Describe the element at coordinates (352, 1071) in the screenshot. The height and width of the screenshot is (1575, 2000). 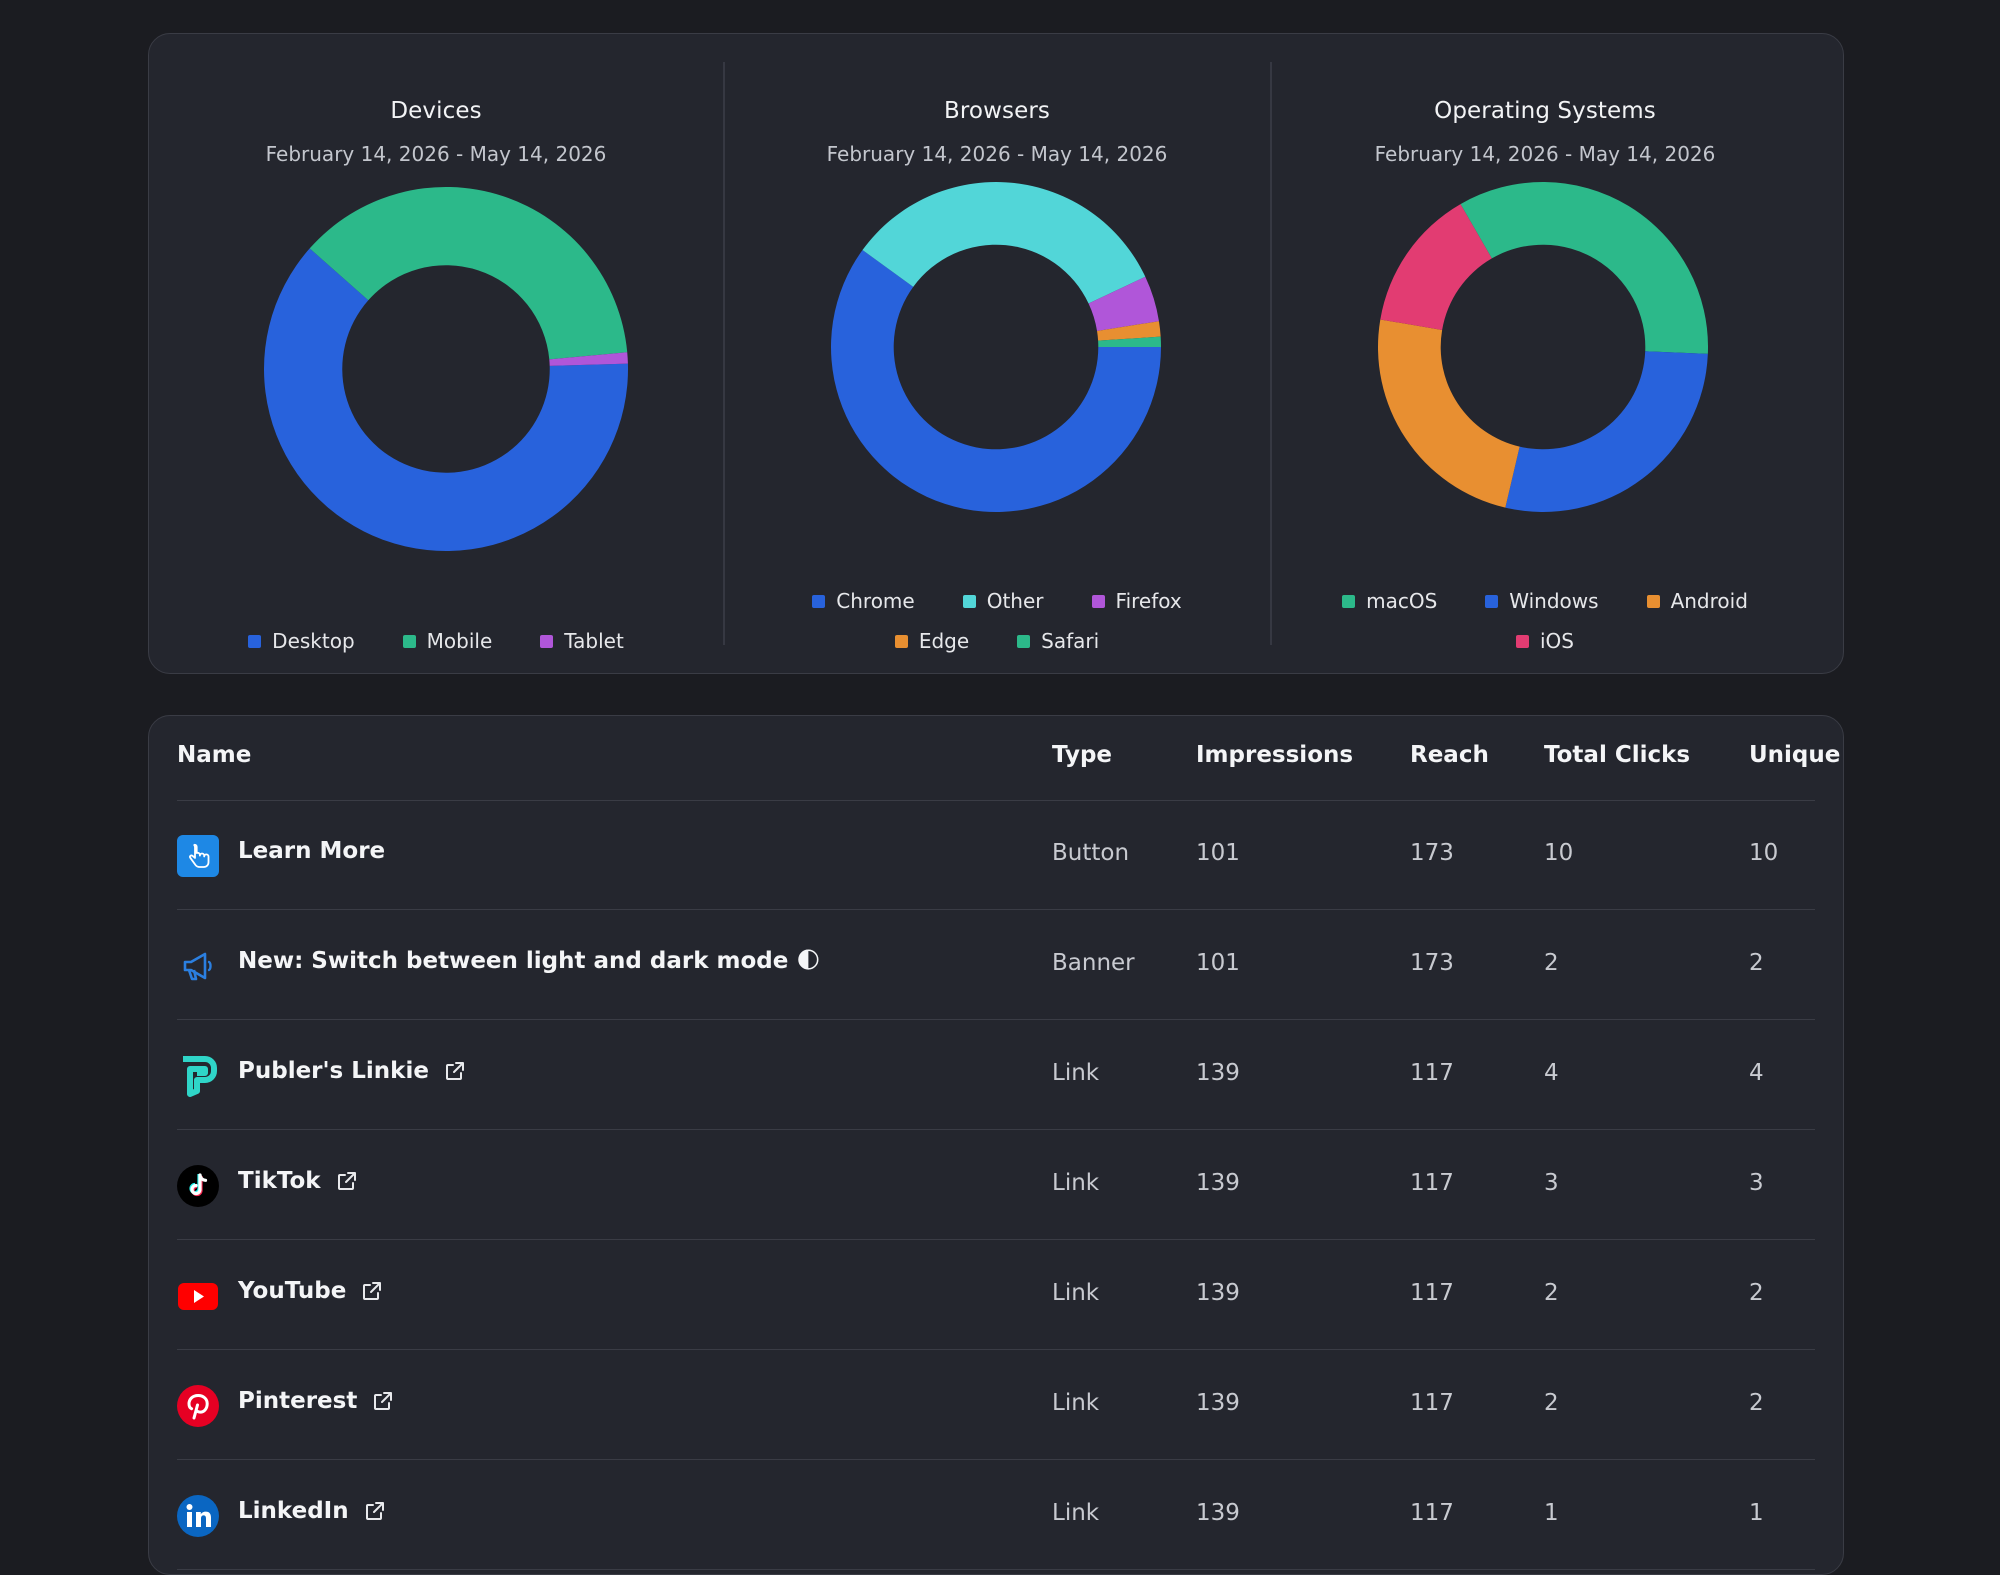
I see `row-name: Publer's Linkie` at that location.